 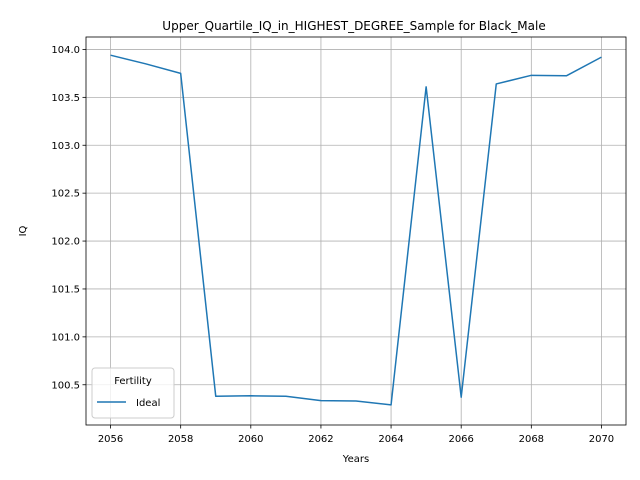 I want to click on x-tick-label: 2064, so click(x=390, y=439).